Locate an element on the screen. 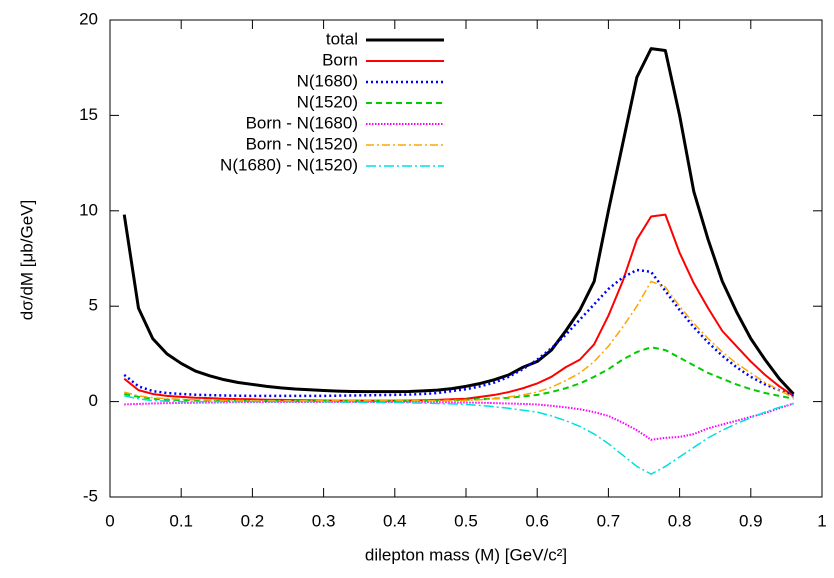 This screenshot has width=834, height=578. x-tick-label: 1 is located at coordinates (821, 520).